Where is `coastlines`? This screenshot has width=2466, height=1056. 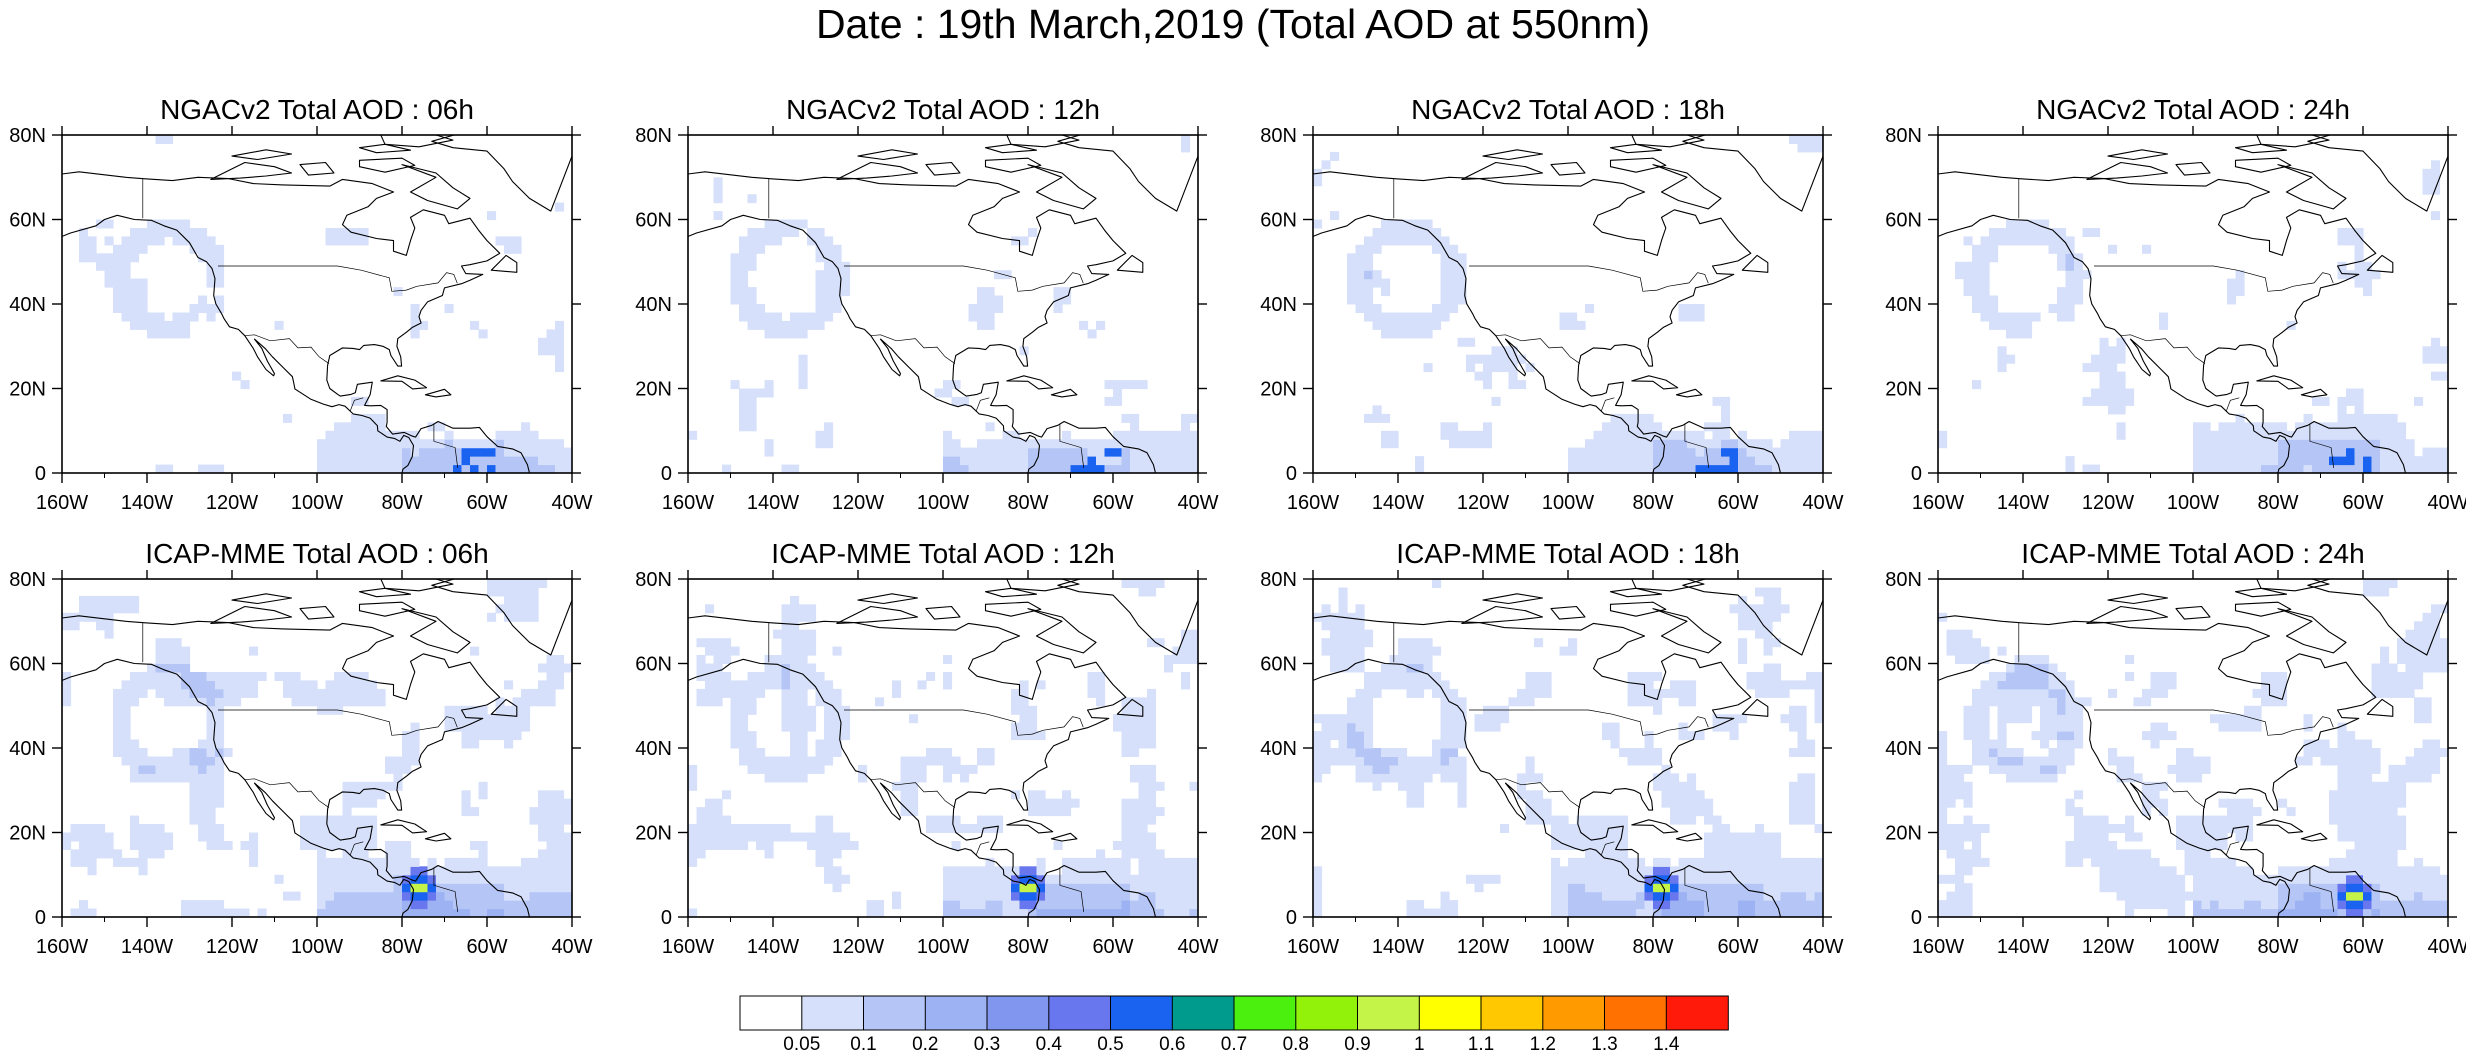 coastlines is located at coordinates (943, 748).